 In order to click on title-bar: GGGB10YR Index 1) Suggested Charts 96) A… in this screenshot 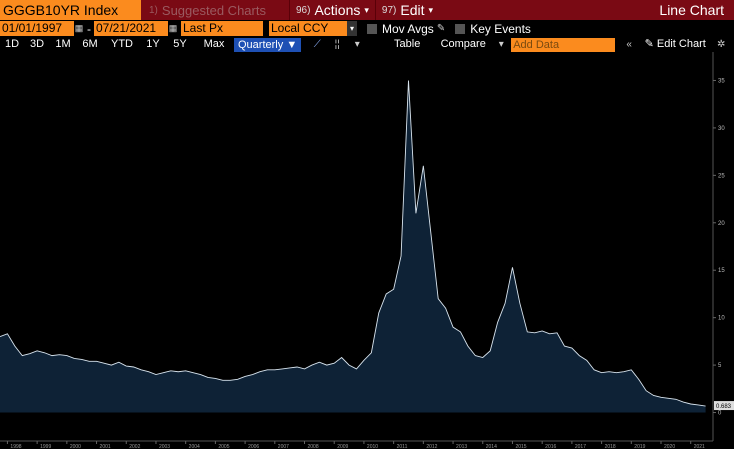, I will do `click(367, 10)`.